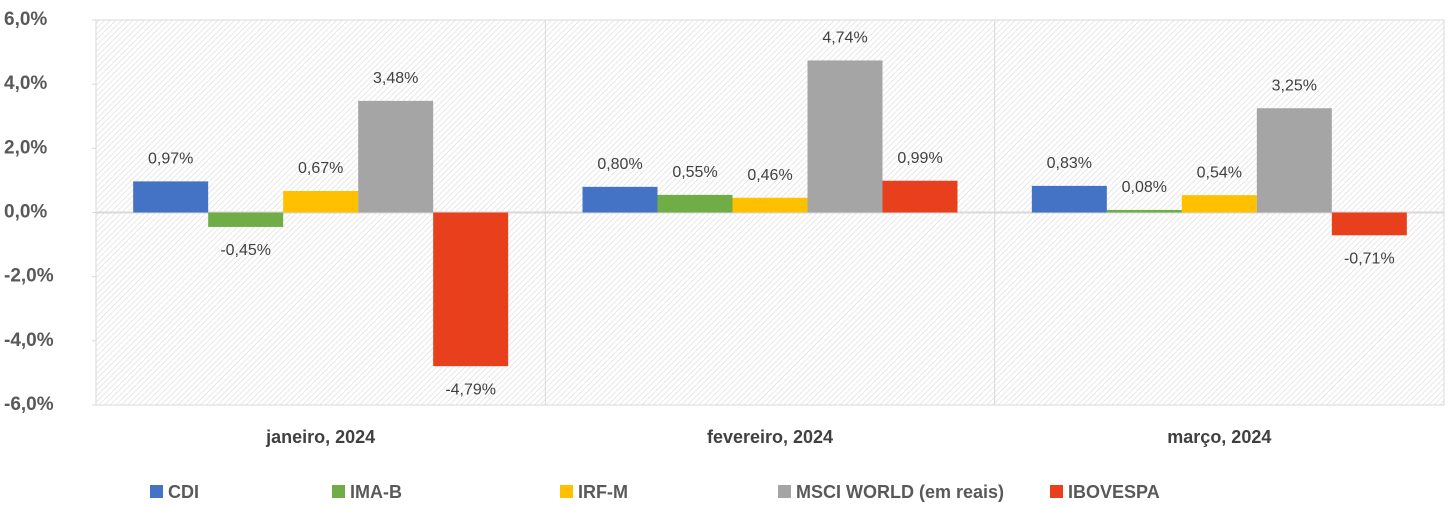  I want to click on value-label: -0,45%, so click(245, 250).